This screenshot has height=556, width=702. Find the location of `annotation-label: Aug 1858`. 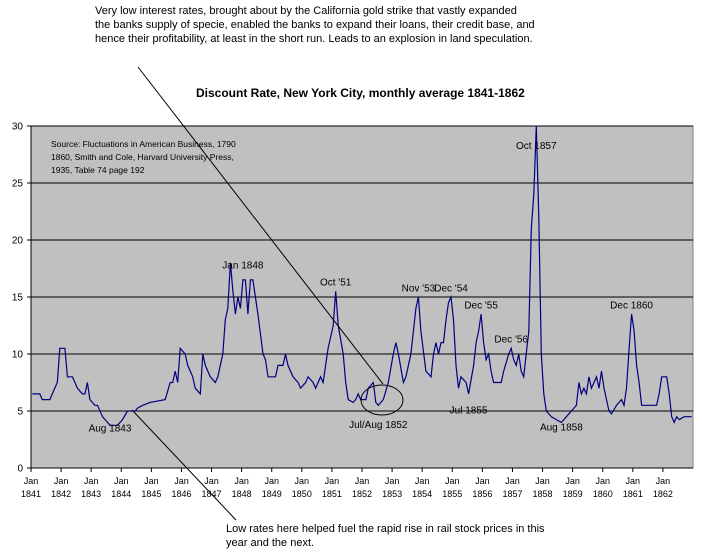

annotation-label: Aug 1858 is located at coordinates (561, 427).